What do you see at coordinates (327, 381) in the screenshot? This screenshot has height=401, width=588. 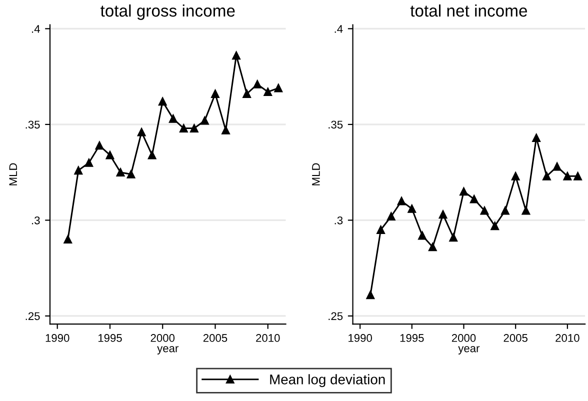 I see `legend-label: Mean log deviation` at bounding box center [327, 381].